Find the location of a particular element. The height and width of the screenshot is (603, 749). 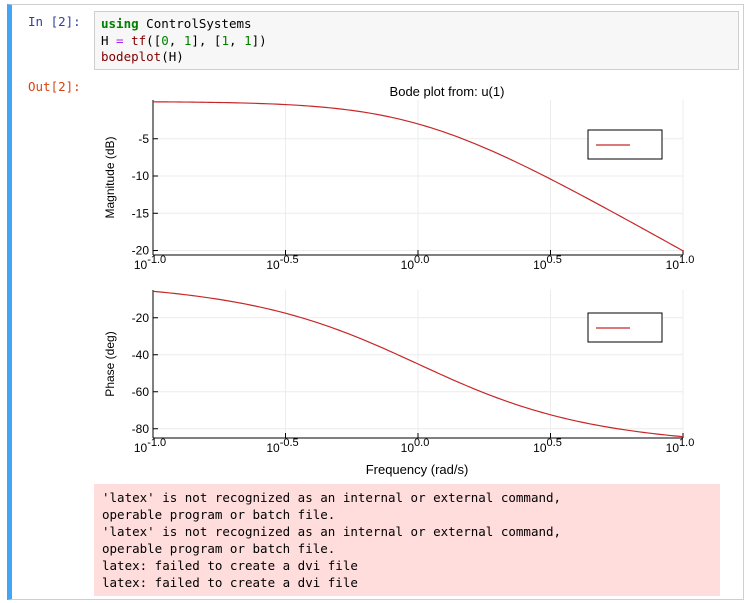

y-tick-label: -15 is located at coordinates (141, 213).